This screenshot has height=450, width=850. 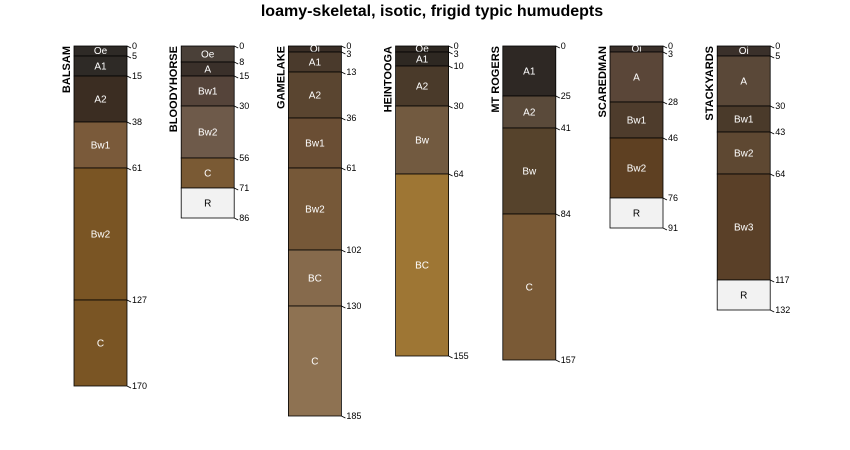 What do you see at coordinates (241, 62) in the screenshot?
I see `depth-label: 8` at bounding box center [241, 62].